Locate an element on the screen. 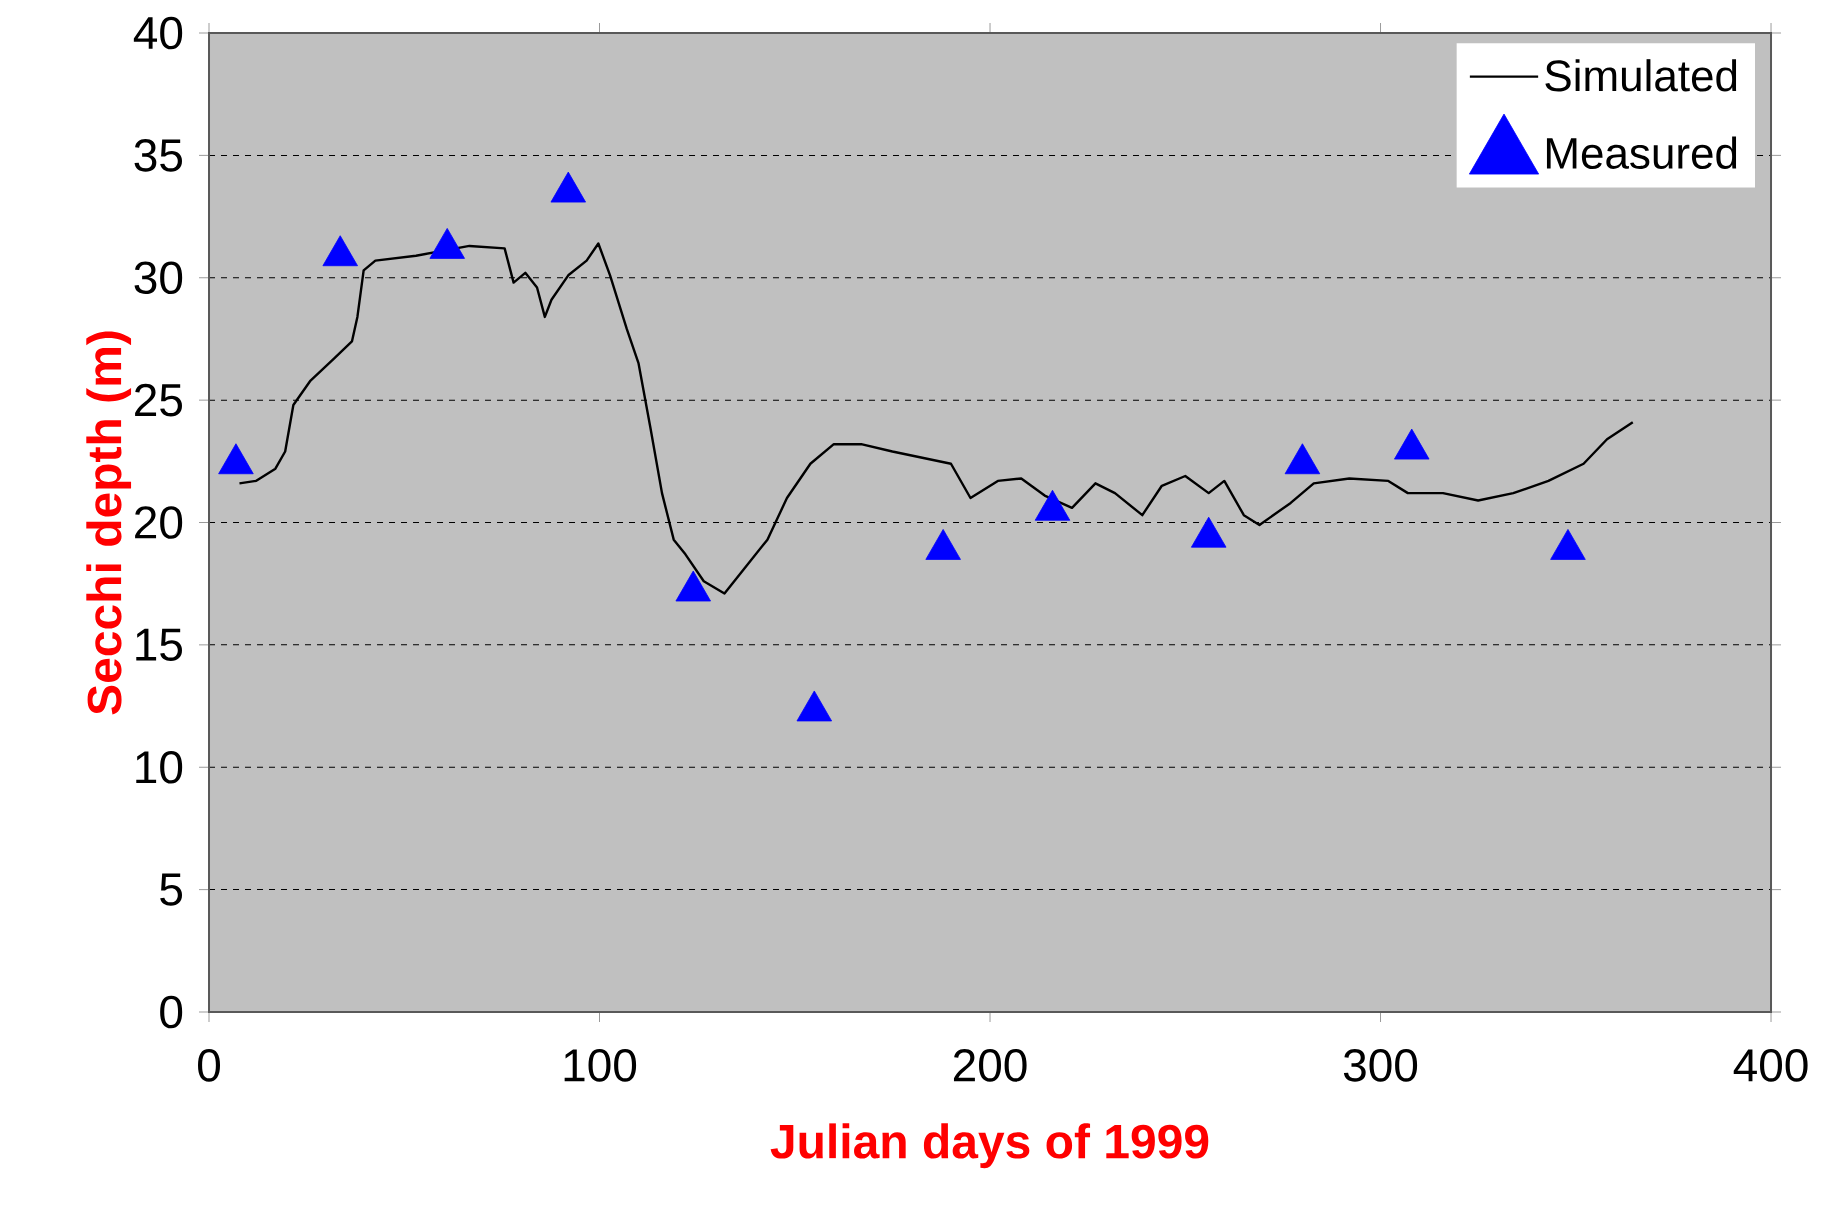 The height and width of the screenshot is (1217, 1839). x-tick-label: 0 is located at coordinates (209, 1065).